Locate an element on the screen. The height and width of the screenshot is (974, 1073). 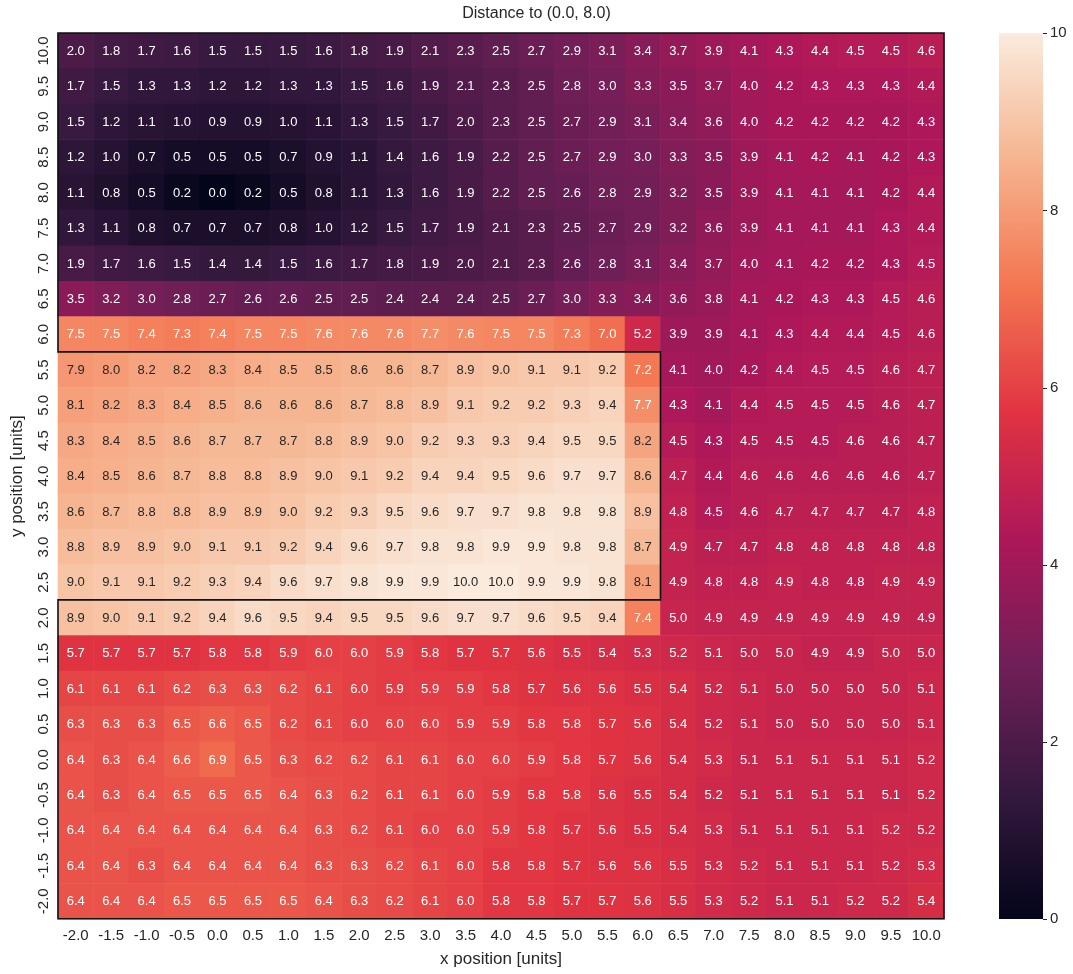
data-label: 3.2 is located at coordinates (111, 299).